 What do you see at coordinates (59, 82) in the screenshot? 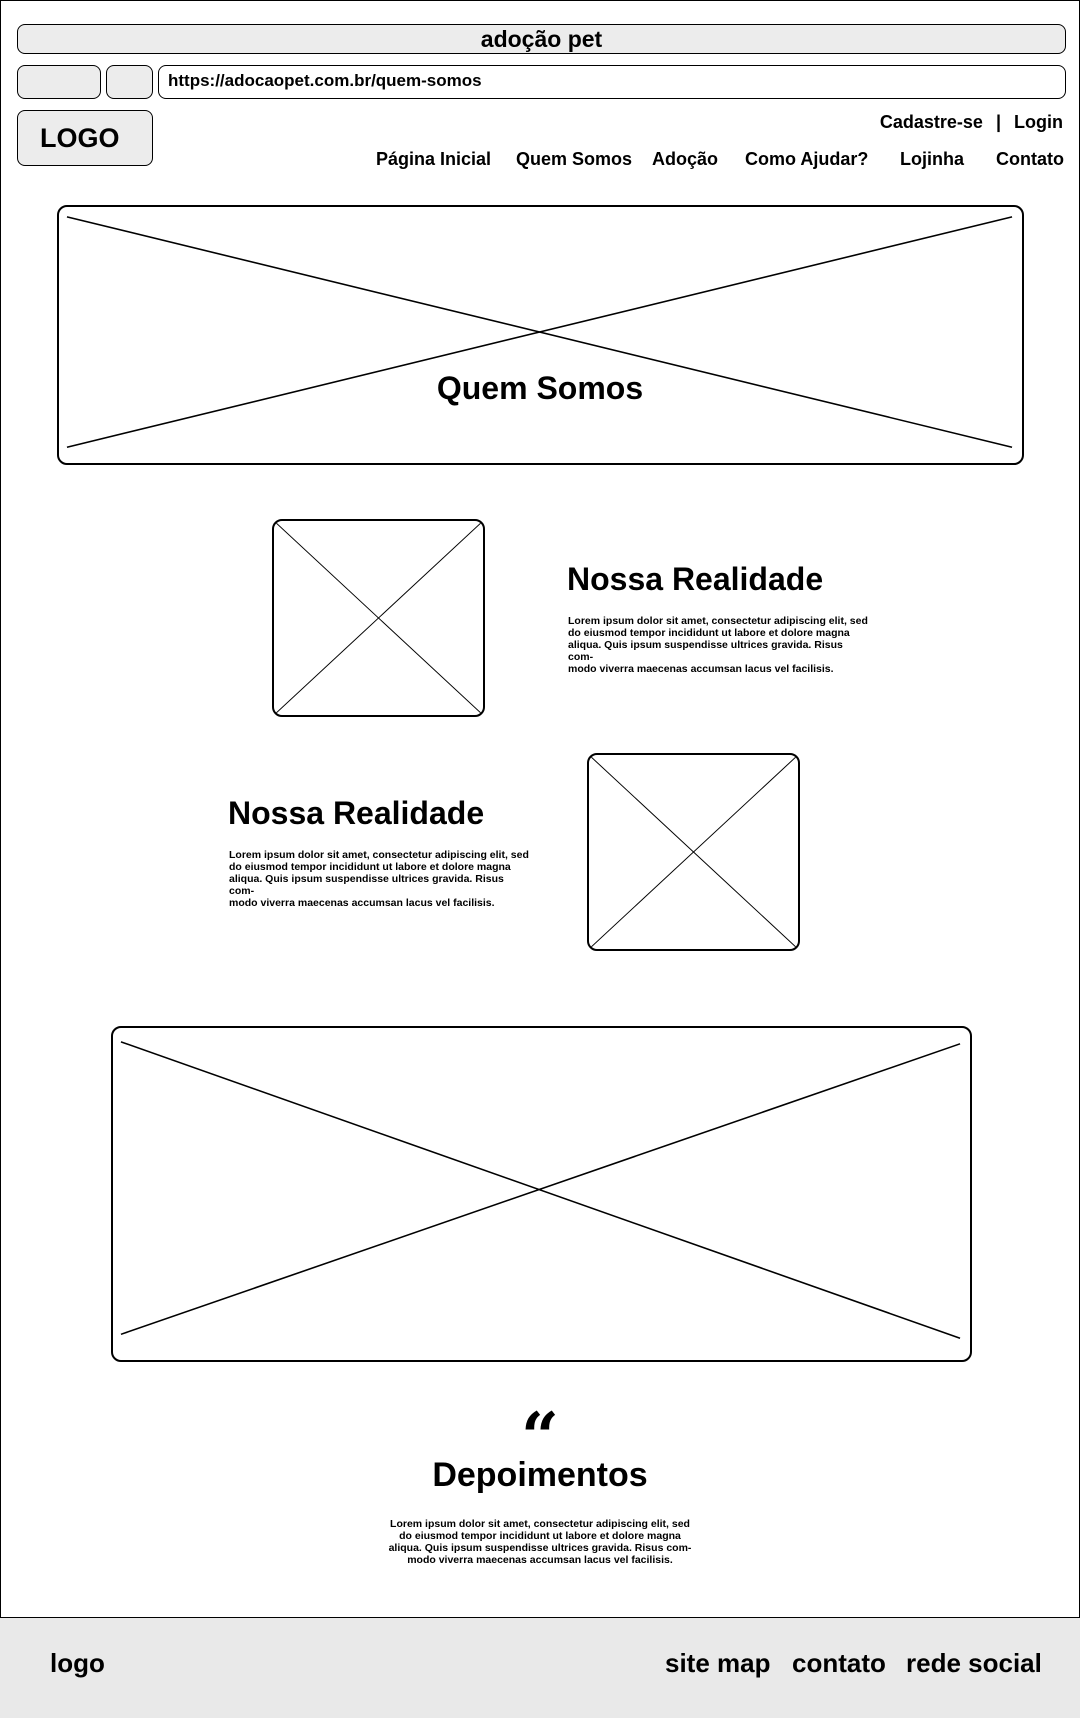
I see `back-button` at bounding box center [59, 82].